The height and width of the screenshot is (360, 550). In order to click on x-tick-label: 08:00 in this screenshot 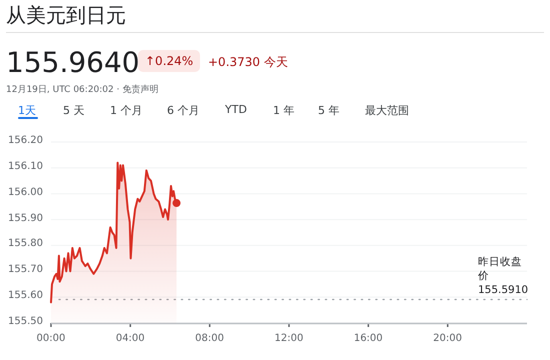, I will do `click(209, 338)`.